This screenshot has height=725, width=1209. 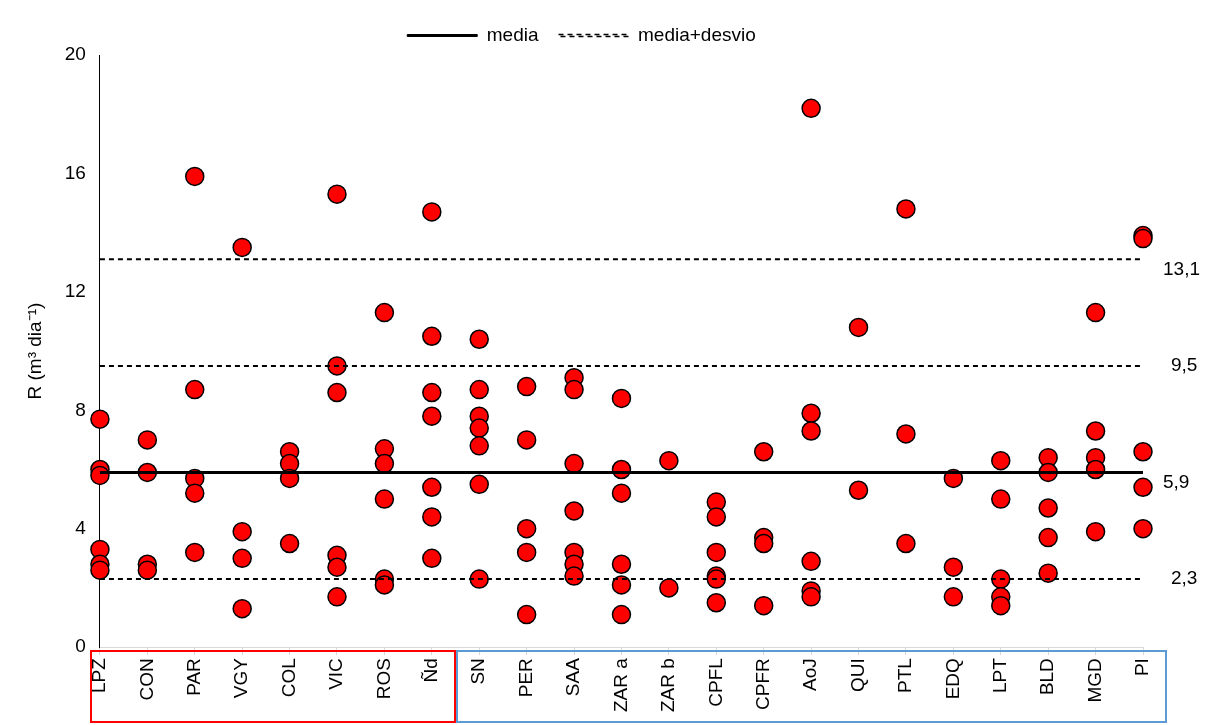 I want to click on y-tick-label: 12, so click(x=75, y=291).